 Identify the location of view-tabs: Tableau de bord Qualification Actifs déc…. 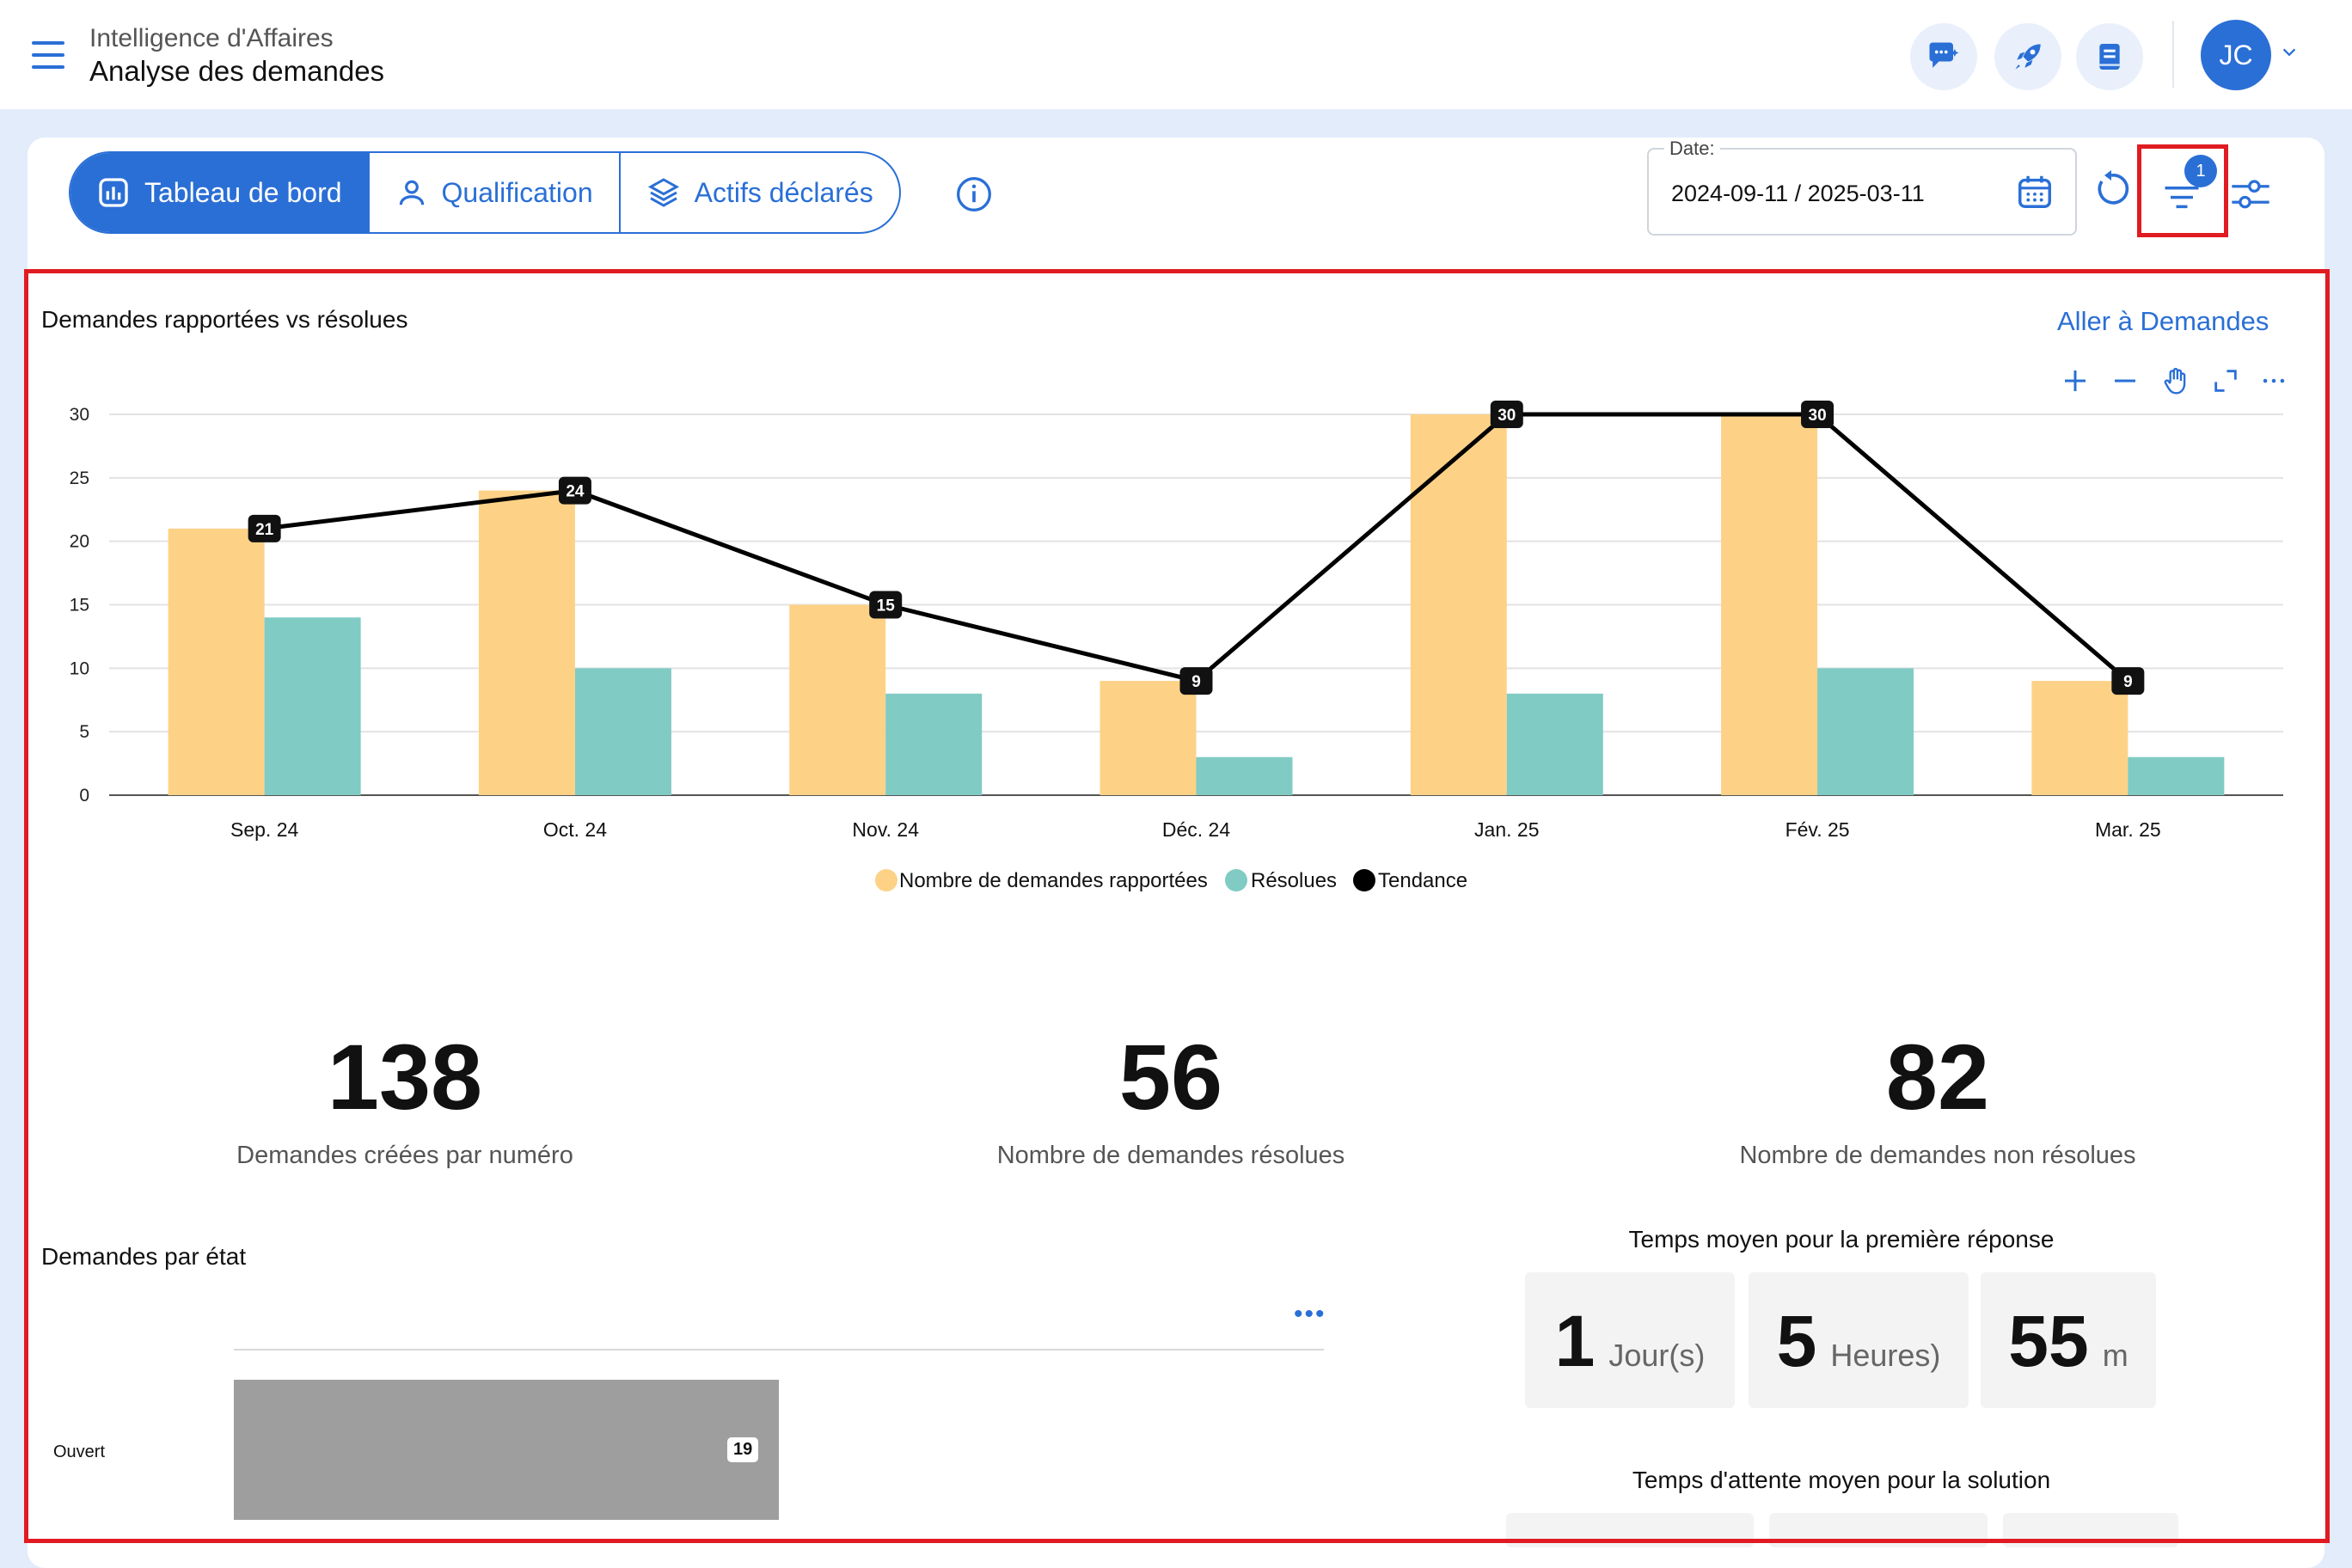
(485, 192).